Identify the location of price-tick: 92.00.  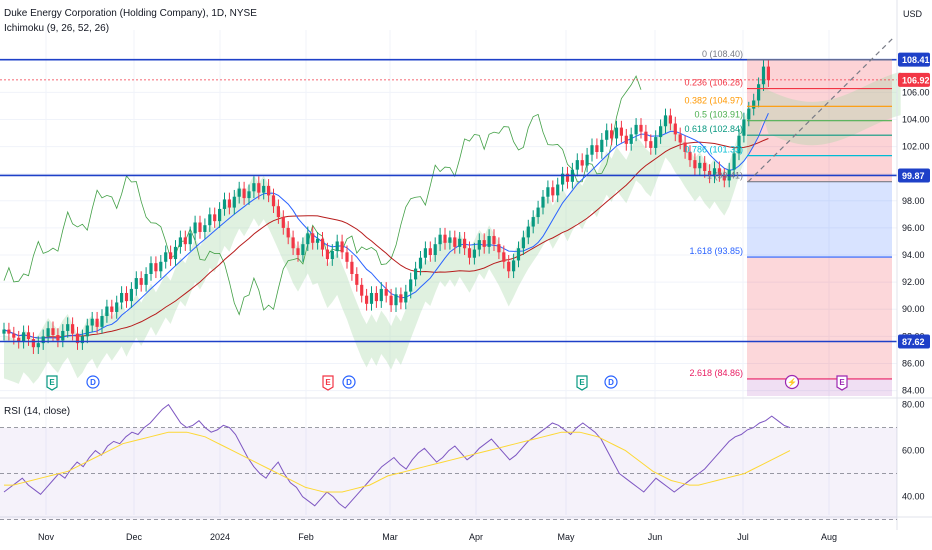
(913, 282).